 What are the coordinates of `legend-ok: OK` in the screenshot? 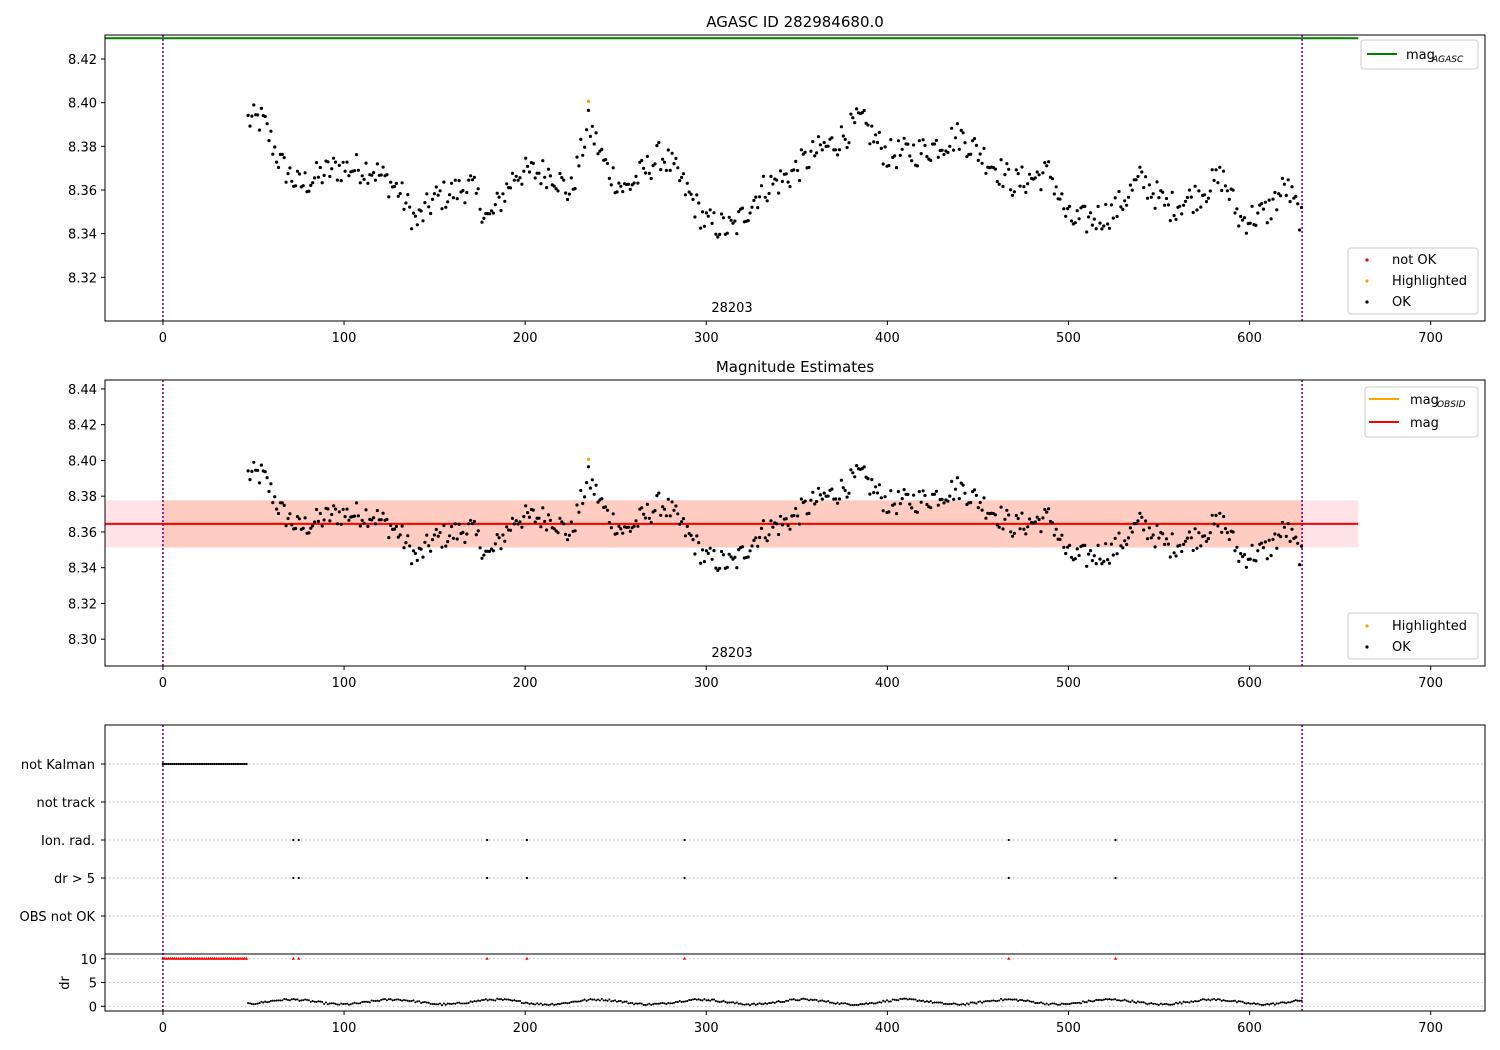 It's located at (1401, 302).